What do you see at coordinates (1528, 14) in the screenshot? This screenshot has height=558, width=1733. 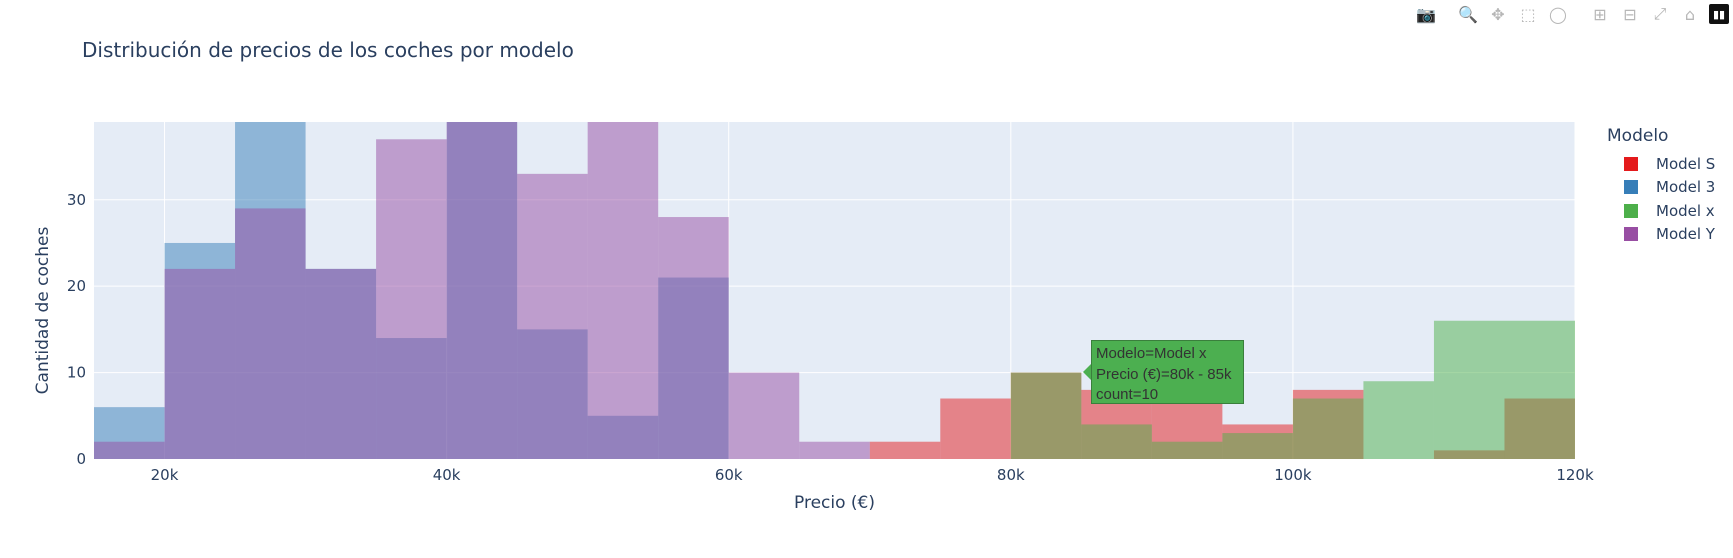 I see `box-select-icon: ⬚` at bounding box center [1528, 14].